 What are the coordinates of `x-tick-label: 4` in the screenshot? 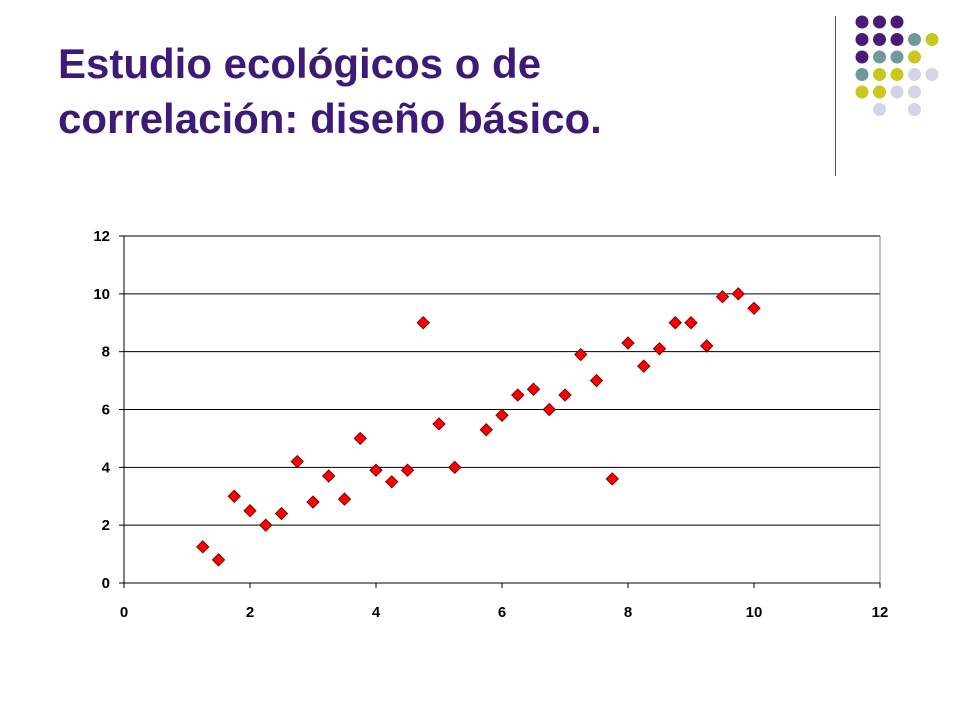 It's located at (376, 612).